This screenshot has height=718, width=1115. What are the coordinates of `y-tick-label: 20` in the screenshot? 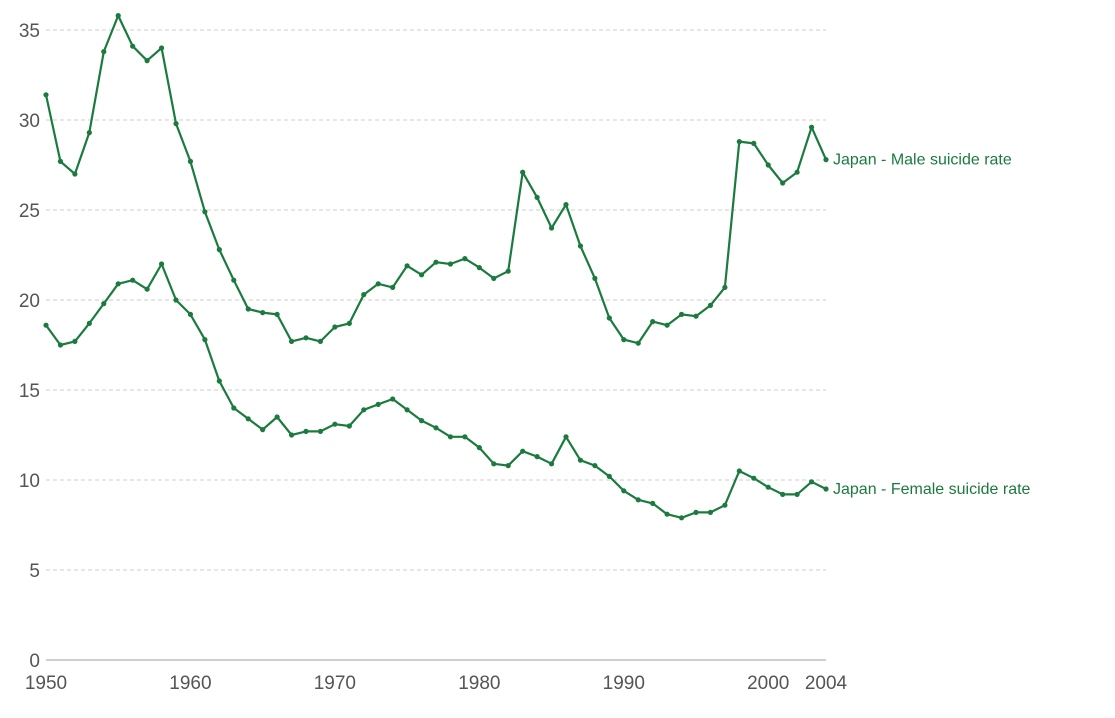 It's located at (29, 301).